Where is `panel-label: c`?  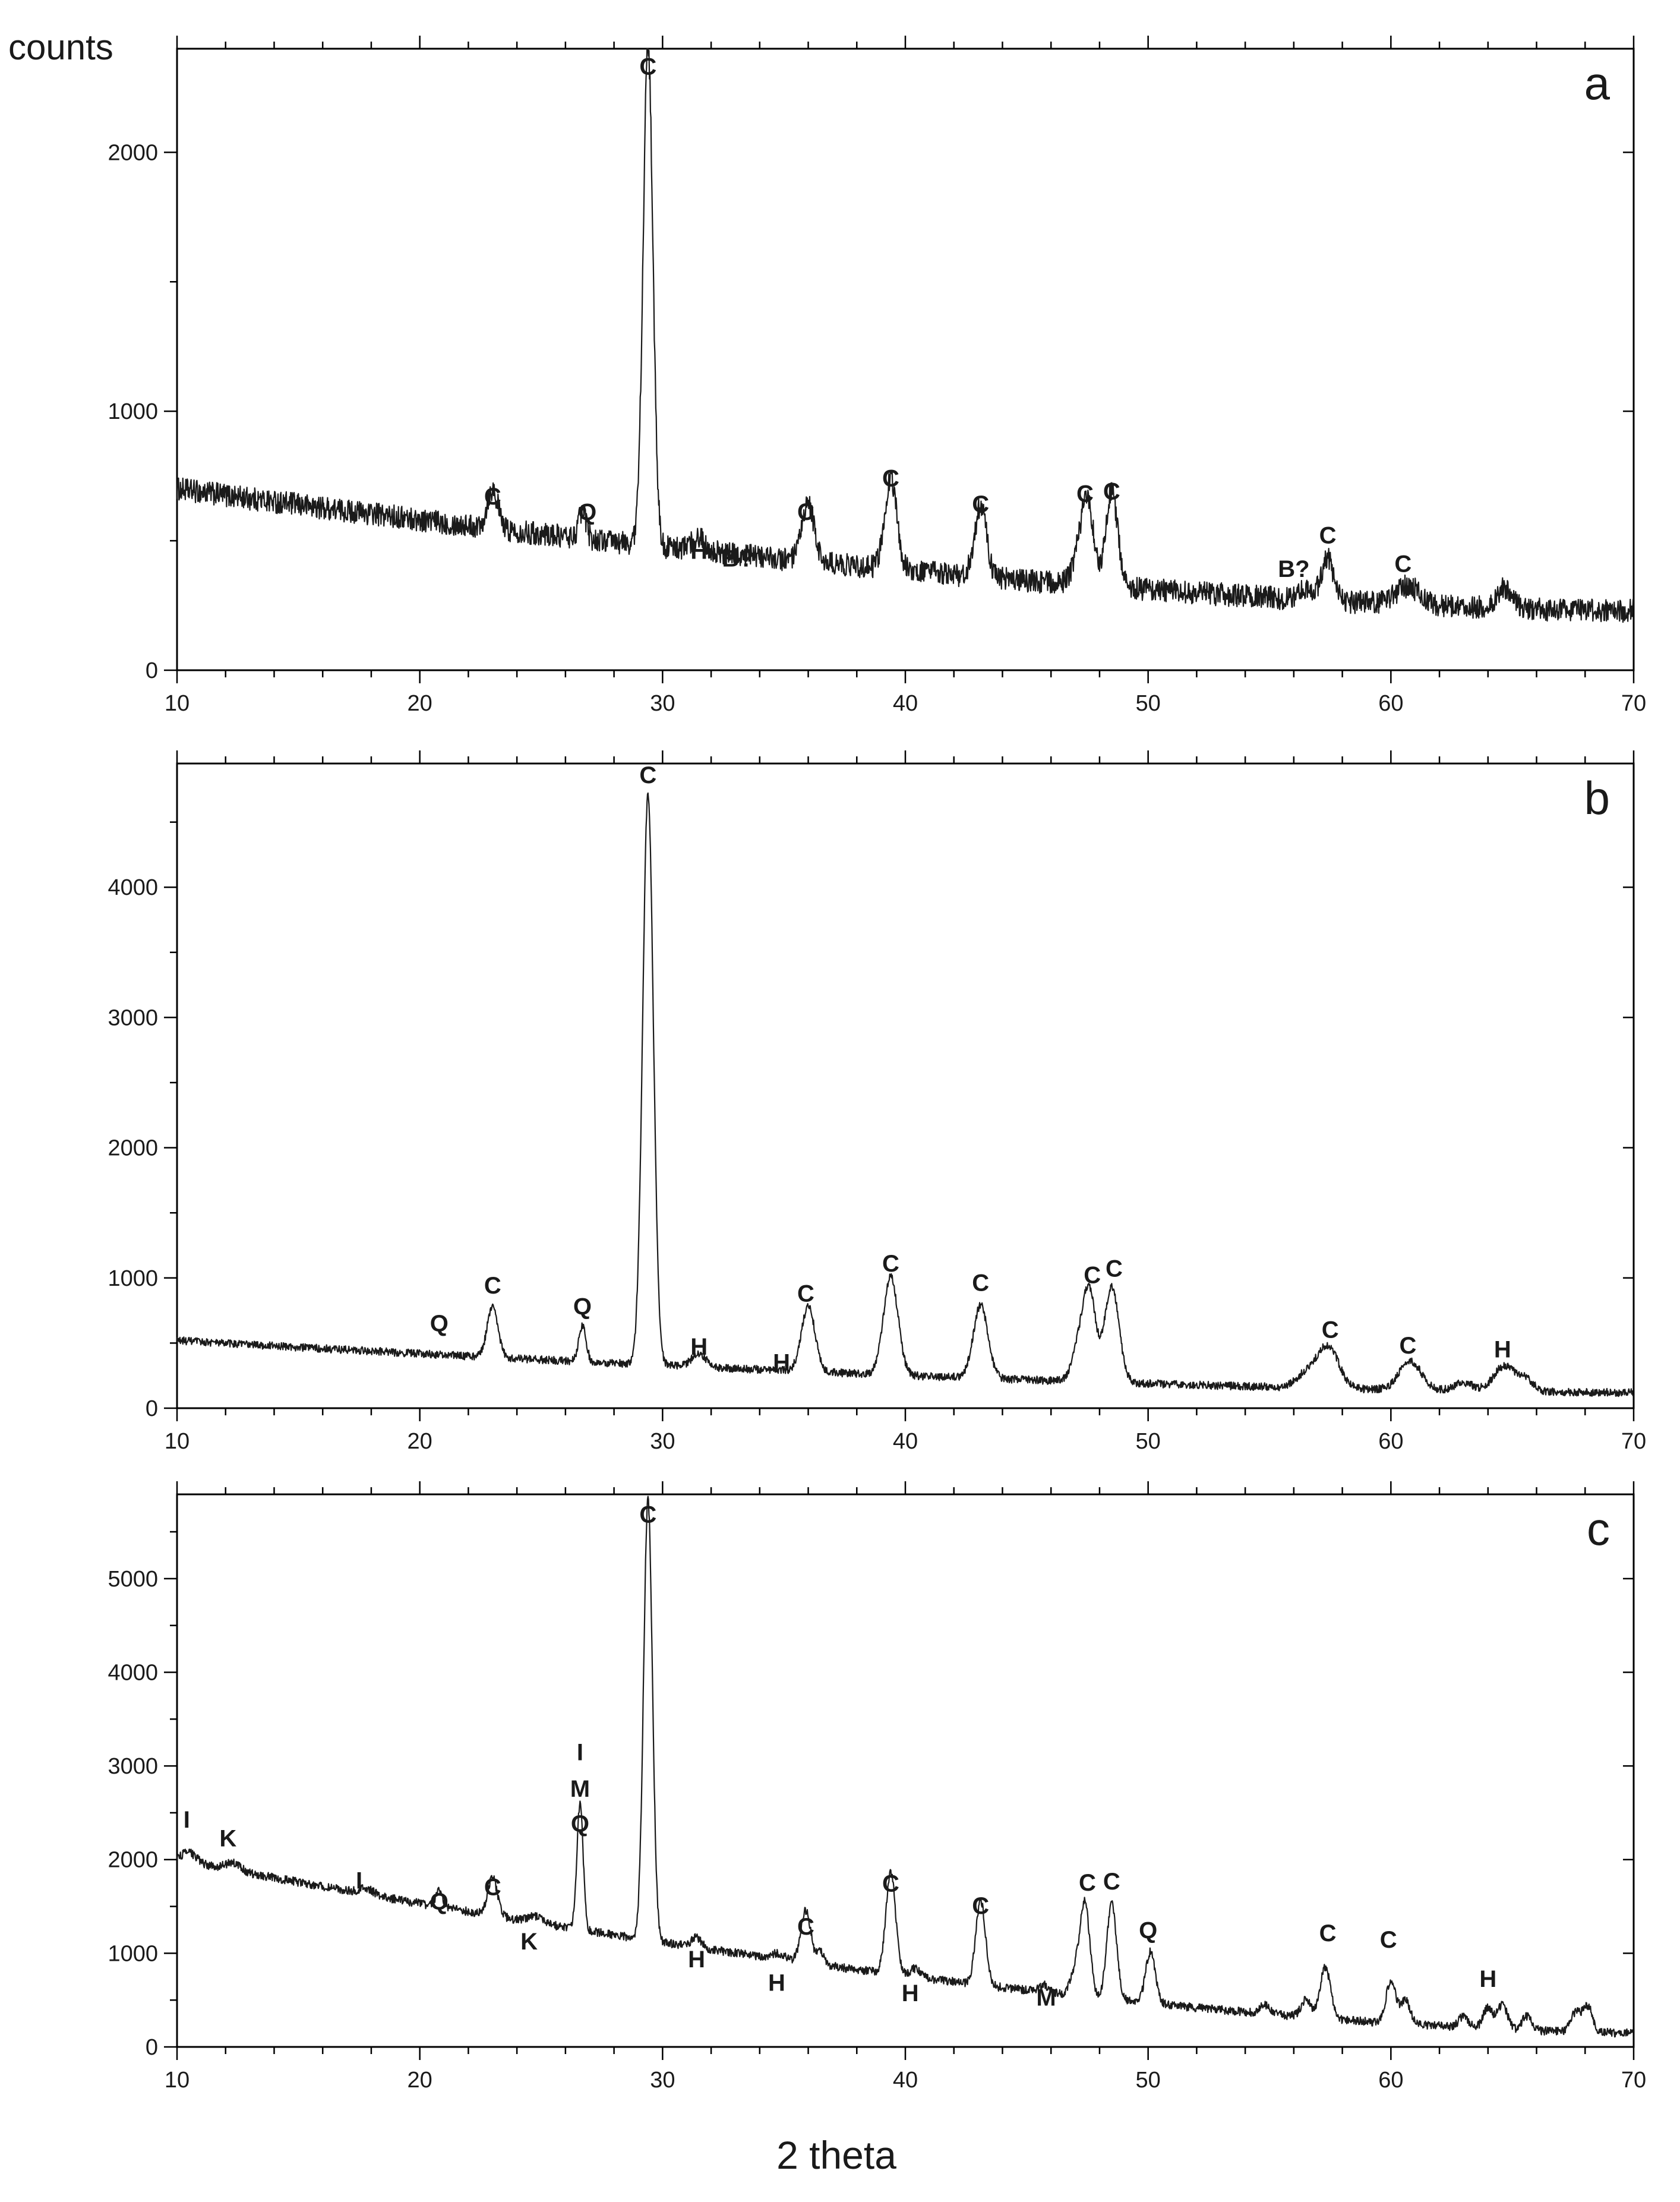 panel-label: c is located at coordinates (1598, 1529).